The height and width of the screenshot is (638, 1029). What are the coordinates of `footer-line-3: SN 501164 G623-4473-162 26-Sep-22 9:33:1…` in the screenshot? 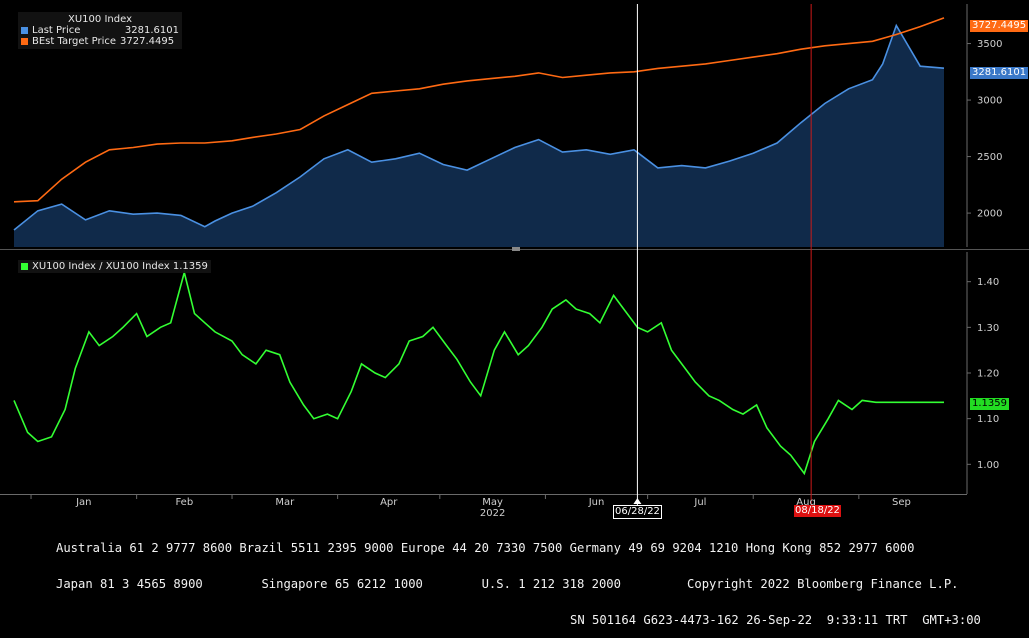 It's located at (775, 620).